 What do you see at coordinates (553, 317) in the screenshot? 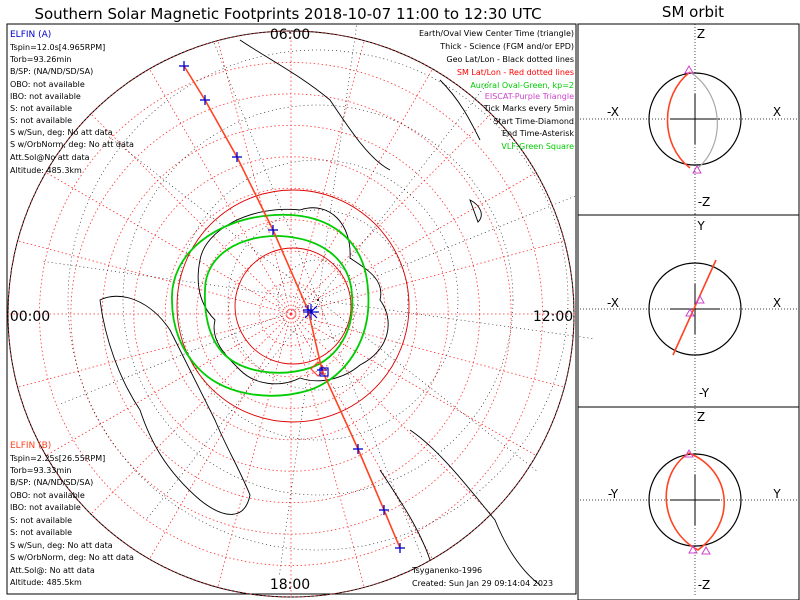
I see `mlt-label-right: 12:00` at bounding box center [553, 317].